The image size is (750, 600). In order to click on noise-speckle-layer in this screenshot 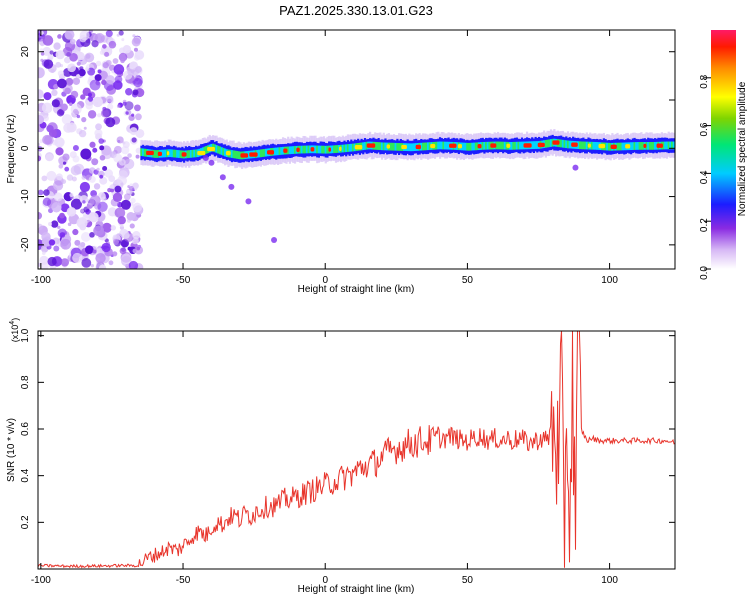, I will do `click(91, 149)`.